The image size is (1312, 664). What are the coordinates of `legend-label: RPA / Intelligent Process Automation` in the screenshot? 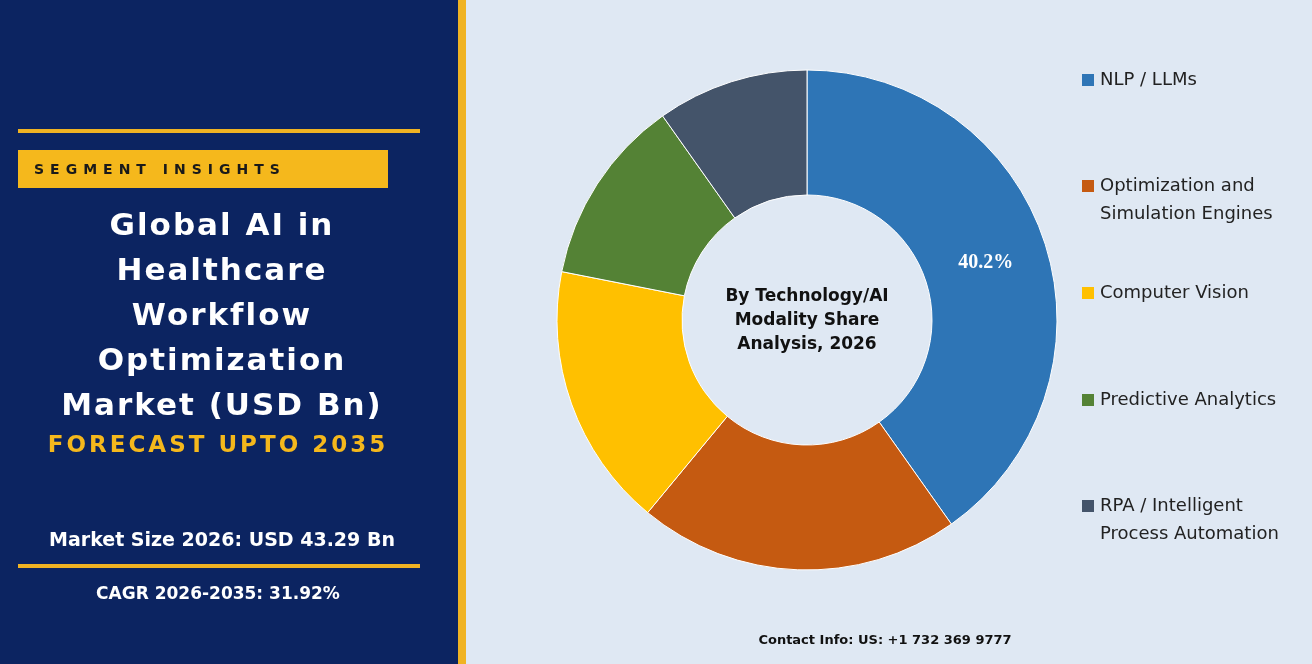 It's located at (1189, 518).